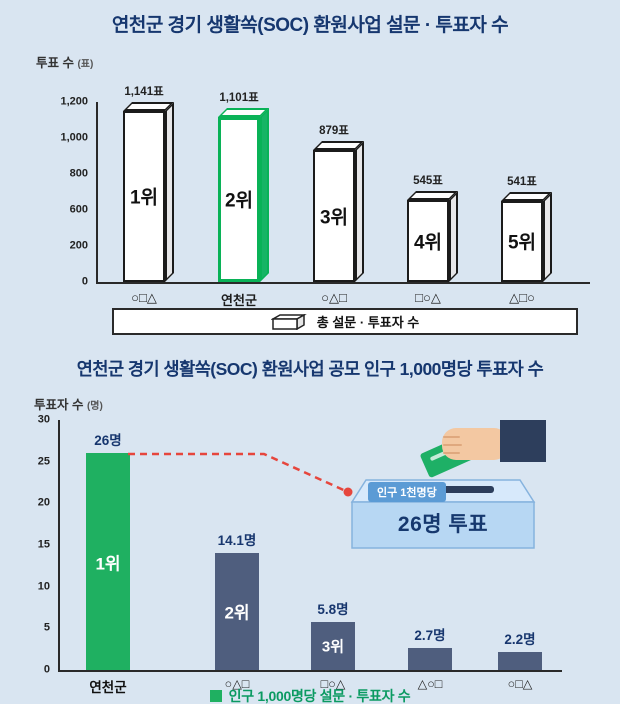  I want to click on chart2-bar-1-highlighted: 1위 26명 연천군, so click(108, 564).